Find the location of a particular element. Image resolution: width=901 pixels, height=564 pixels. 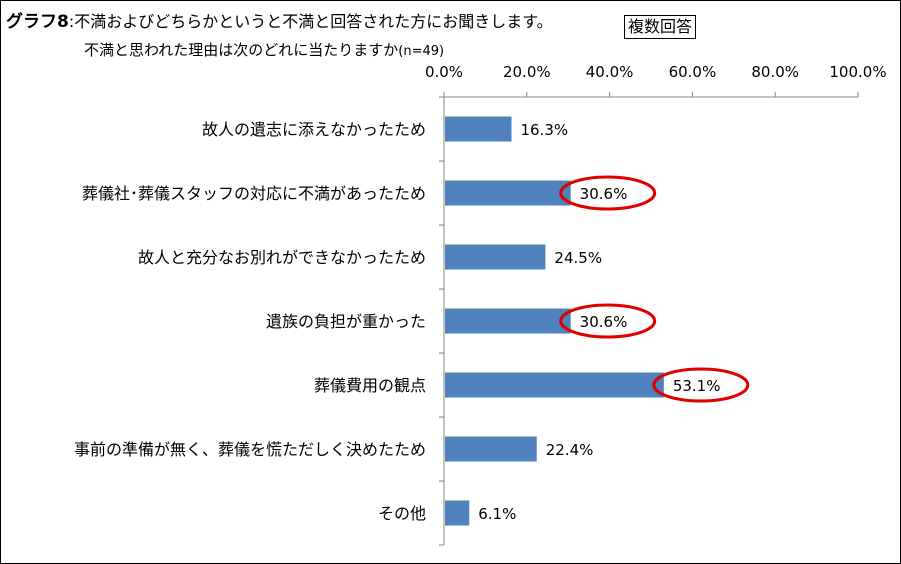

x-tick-label: 0.0% is located at coordinates (444, 72).